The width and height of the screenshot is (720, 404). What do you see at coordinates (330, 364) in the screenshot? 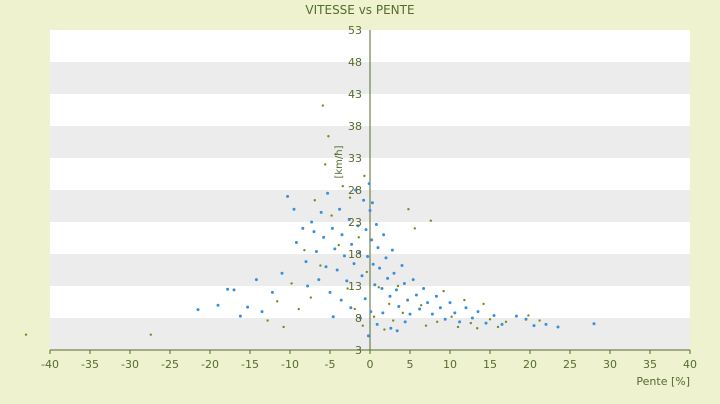
I see `x-tick-label: -5` at bounding box center [330, 364].